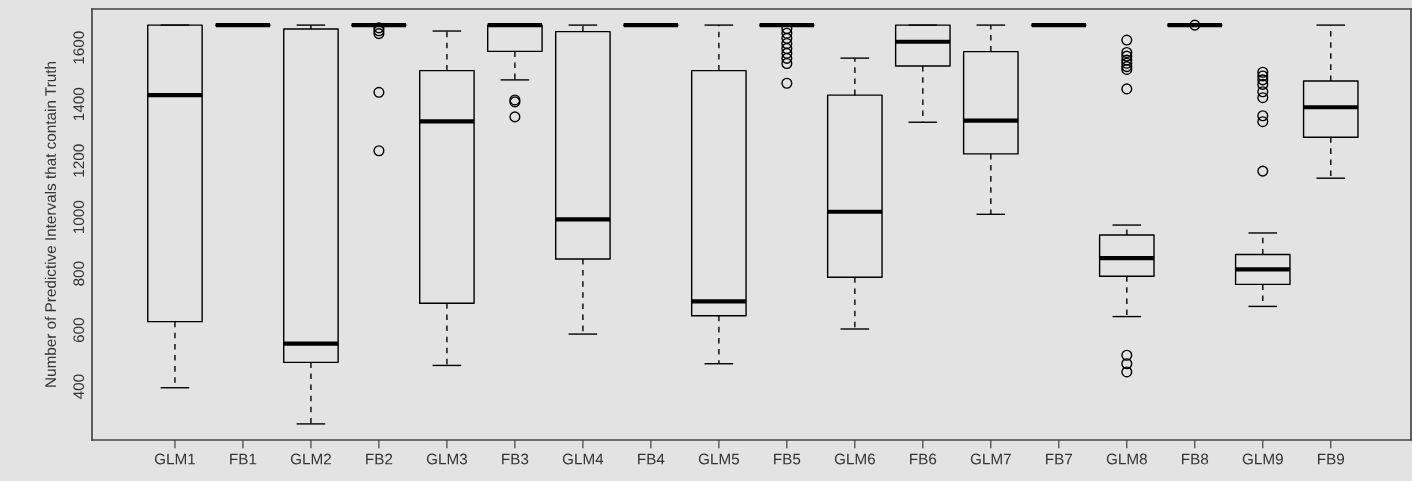  What do you see at coordinates (79, 160) in the screenshot?
I see `y-tick-label: 1200` at bounding box center [79, 160].